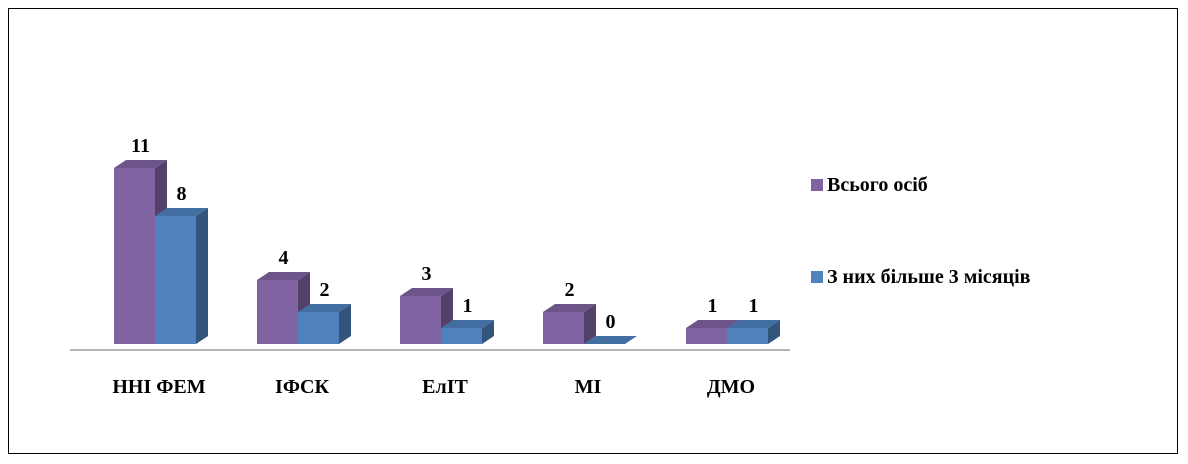 This screenshot has width=1188, height=464. I want to click on category-label: ІФСК, so click(302, 387).